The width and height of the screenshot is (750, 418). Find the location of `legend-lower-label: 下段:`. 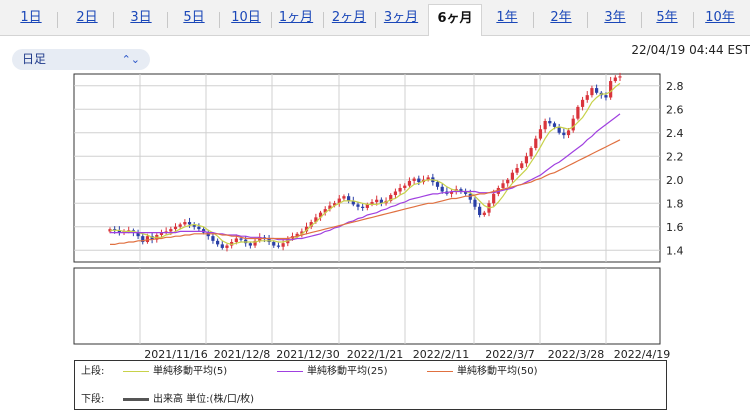

legend-lower-label: 下段: is located at coordinates (93, 399).